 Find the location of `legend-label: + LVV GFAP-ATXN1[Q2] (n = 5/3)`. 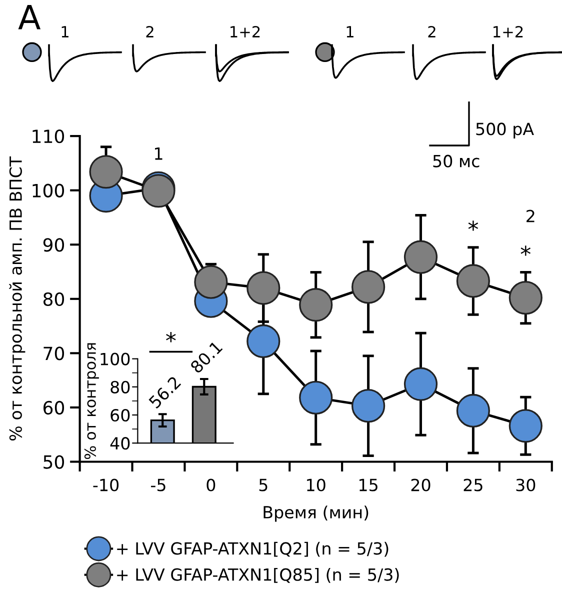

legend-label: + LVV GFAP-ATXN1[Q2] (n = 5/3) is located at coordinates (252, 549).